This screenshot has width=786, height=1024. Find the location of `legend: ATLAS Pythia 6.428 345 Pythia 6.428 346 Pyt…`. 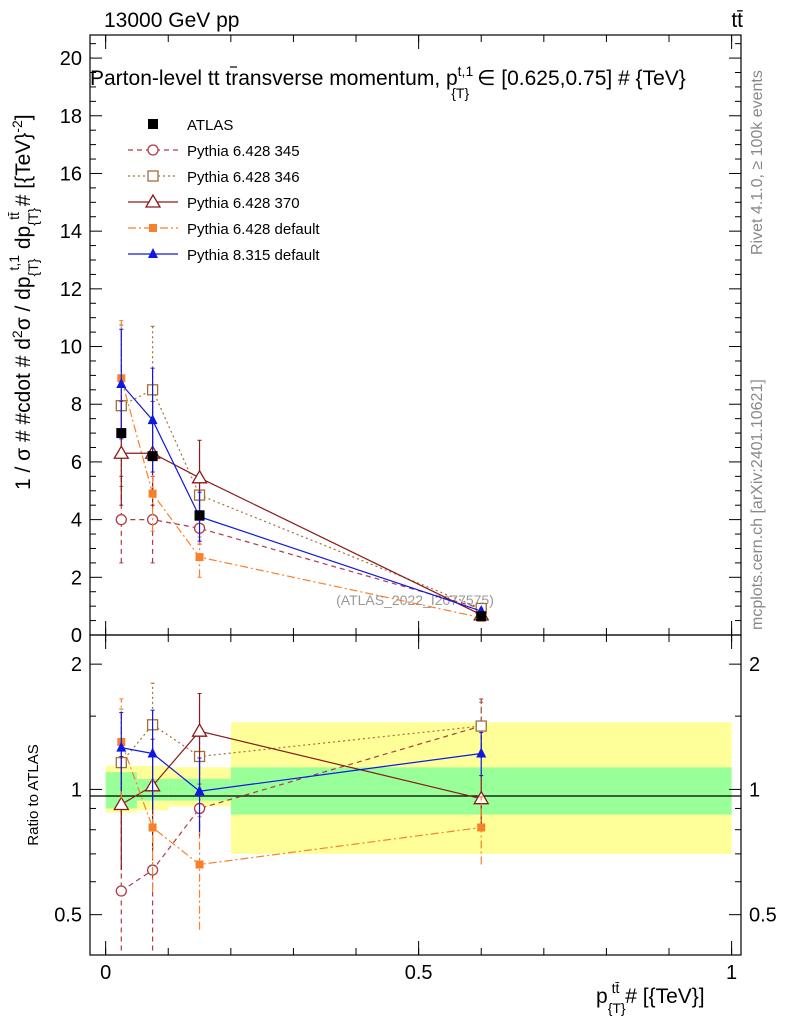

legend: ATLAS Pythia 6.428 345 Pythia 6.428 346 Pyt… is located at coordinates (224, 190).